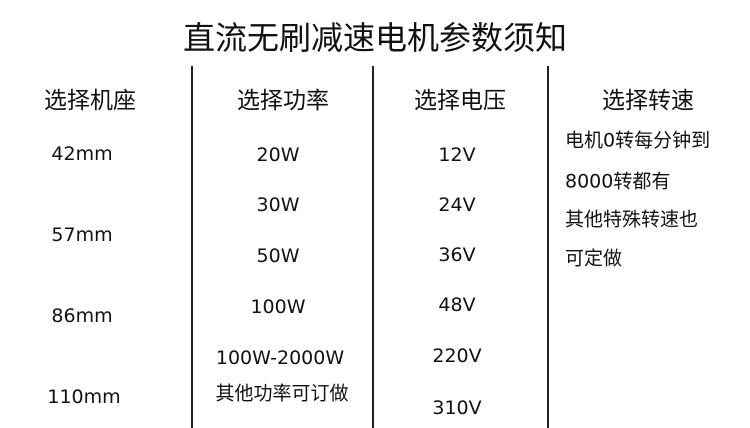 The width and height of the screenshot is (750, 428). I want to click on page-title: 直流无刷减速电机参数须知, so click(375, 38).